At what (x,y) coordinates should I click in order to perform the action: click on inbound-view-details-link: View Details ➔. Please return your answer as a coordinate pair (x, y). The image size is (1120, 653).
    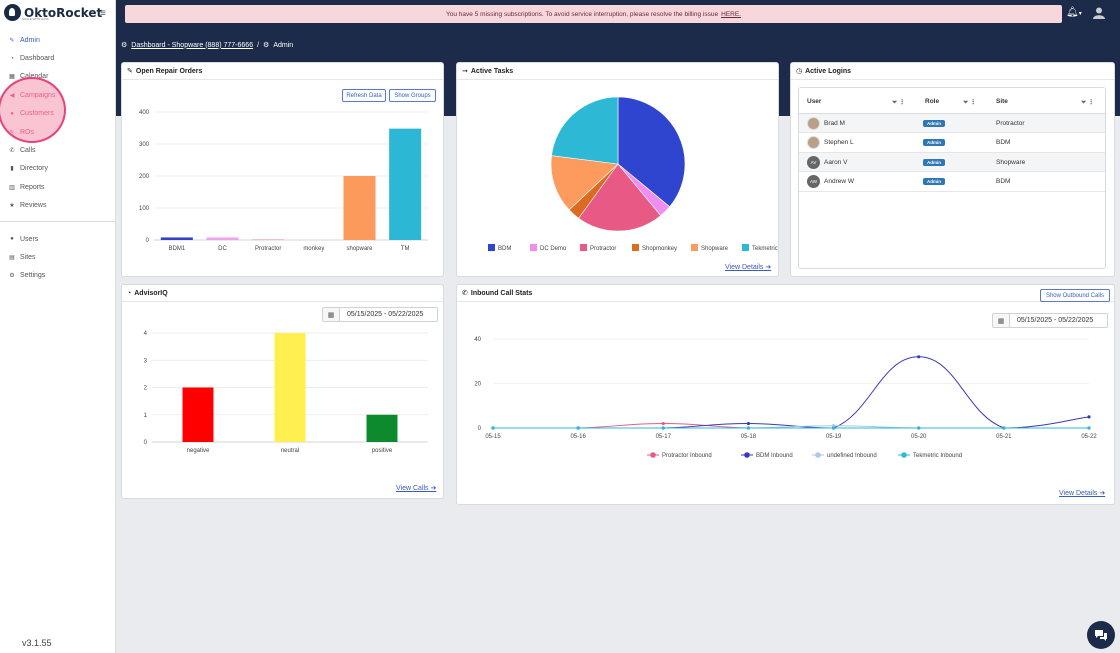
    Looking at the image, I should click on (1082, 493).